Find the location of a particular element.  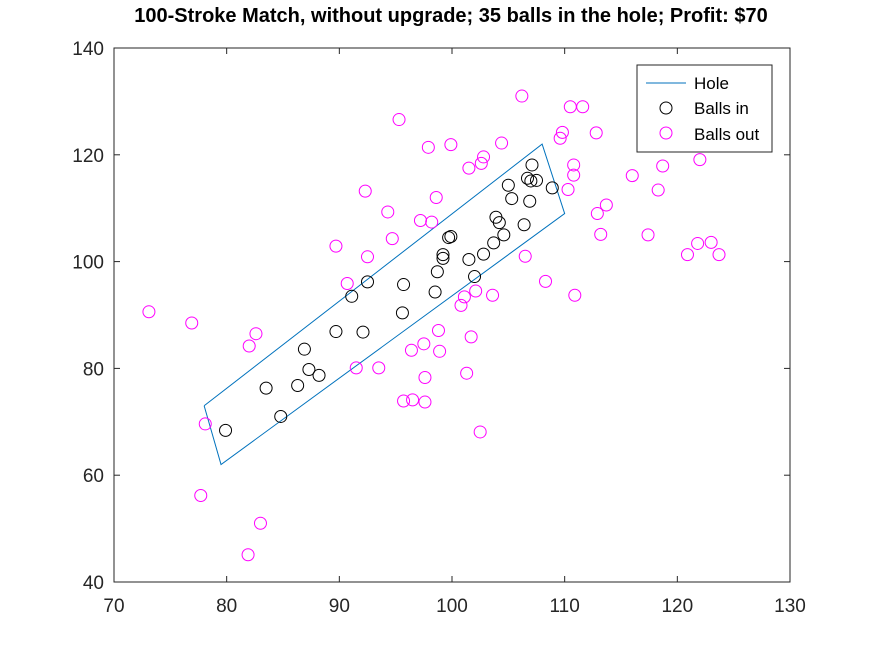

y-tick-label: 40 is located at coordinates (93, 583).